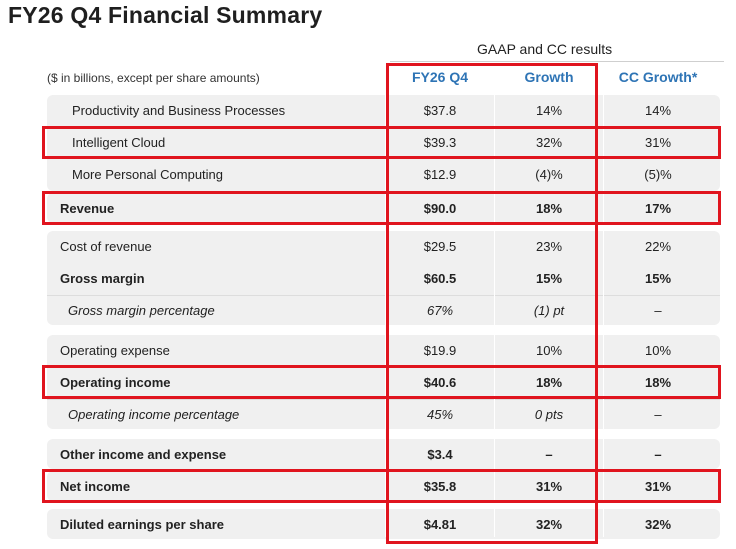 Image resolution: width=736 pixels, height=549 pixels. I want to click on row-label: Intelligent Cloud, so click(119, 142).